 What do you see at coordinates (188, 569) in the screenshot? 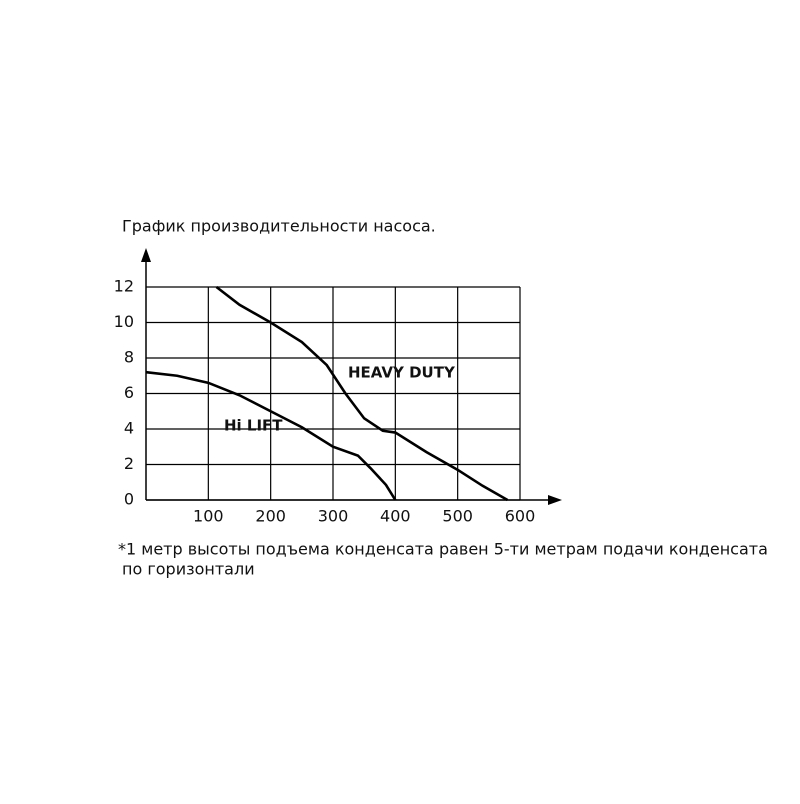
I see `note-line: по горизонтали` at bounding box center [188, 569].